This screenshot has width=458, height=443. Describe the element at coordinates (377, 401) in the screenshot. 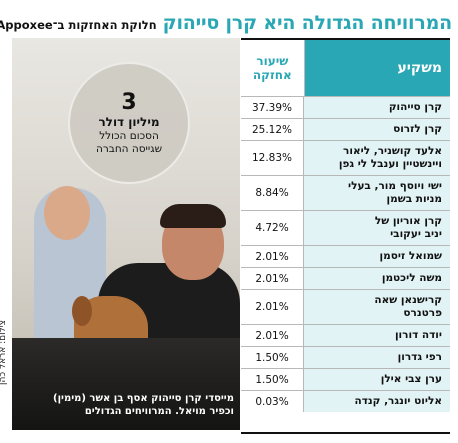

I see `investor-name: אליוט יונגר, קנדה` at that location.